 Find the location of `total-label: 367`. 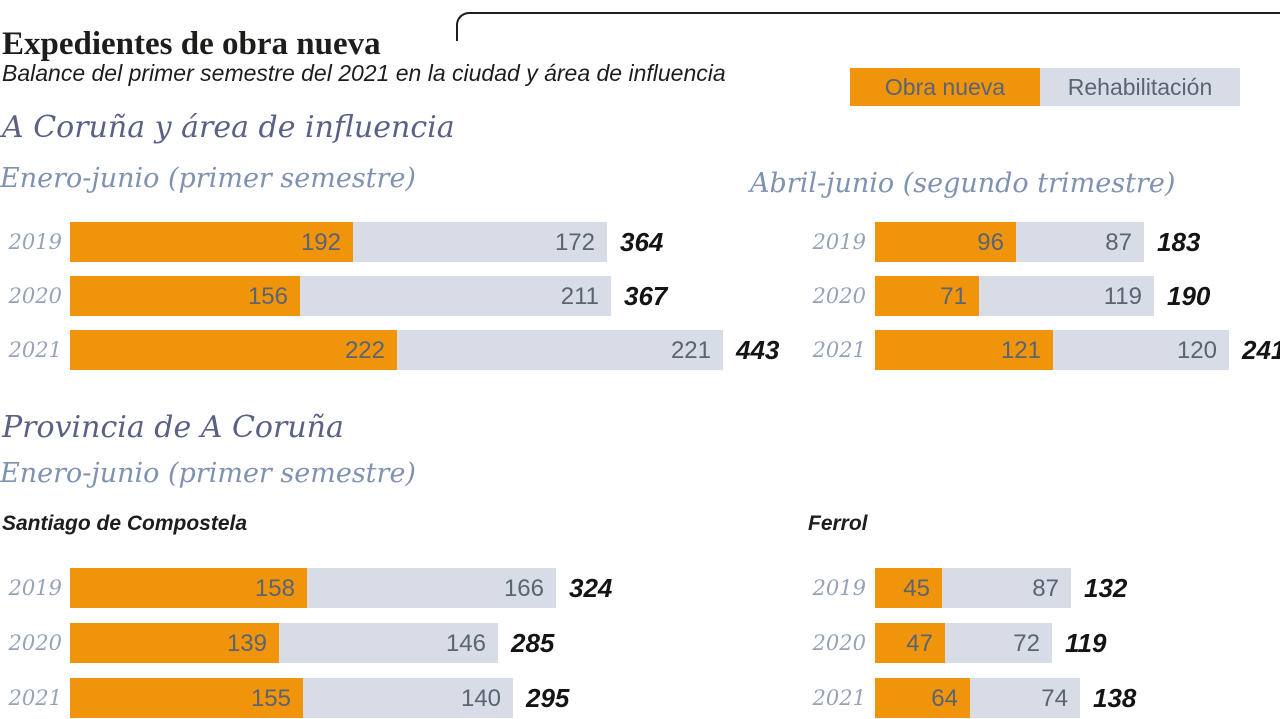

total-label: 367 is located at coordinates (646, 295).